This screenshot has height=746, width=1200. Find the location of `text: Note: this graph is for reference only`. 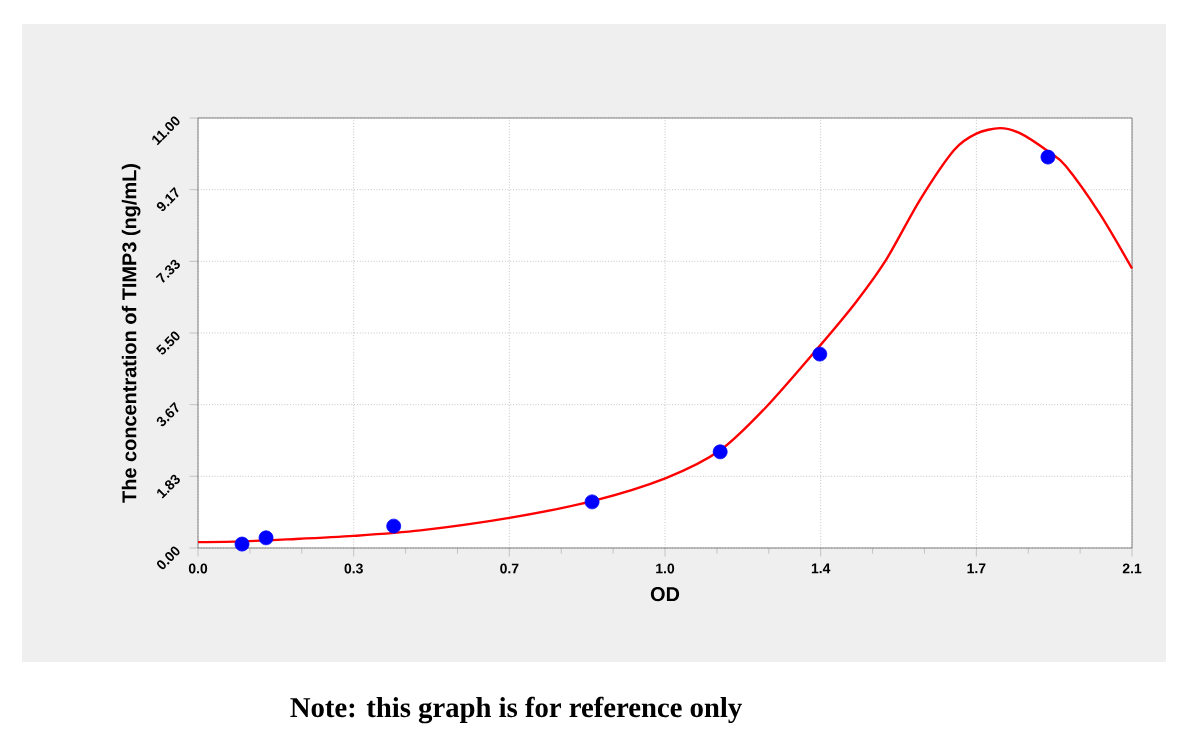

text: Note: this graph is for reference only is located at coordinates (516, 710).